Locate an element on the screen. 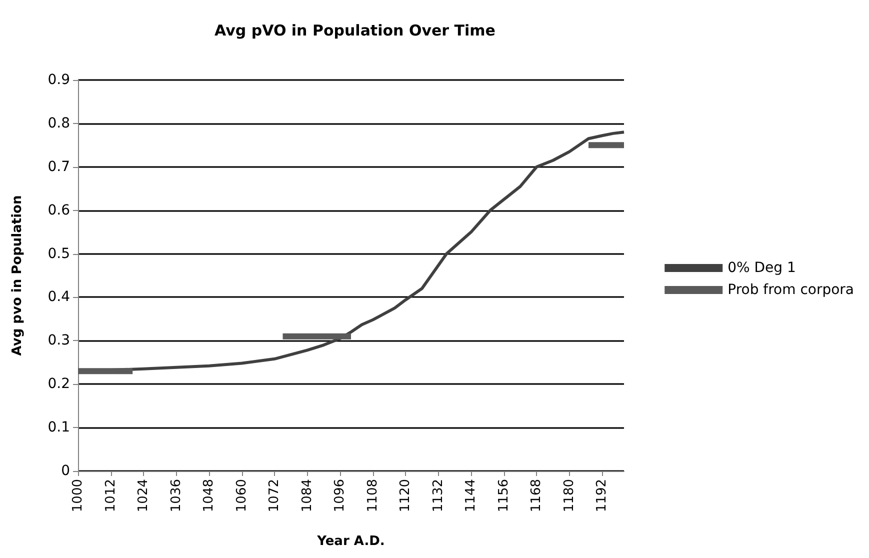  x-tick-label: 1072 is located at coordinates (274, 495).